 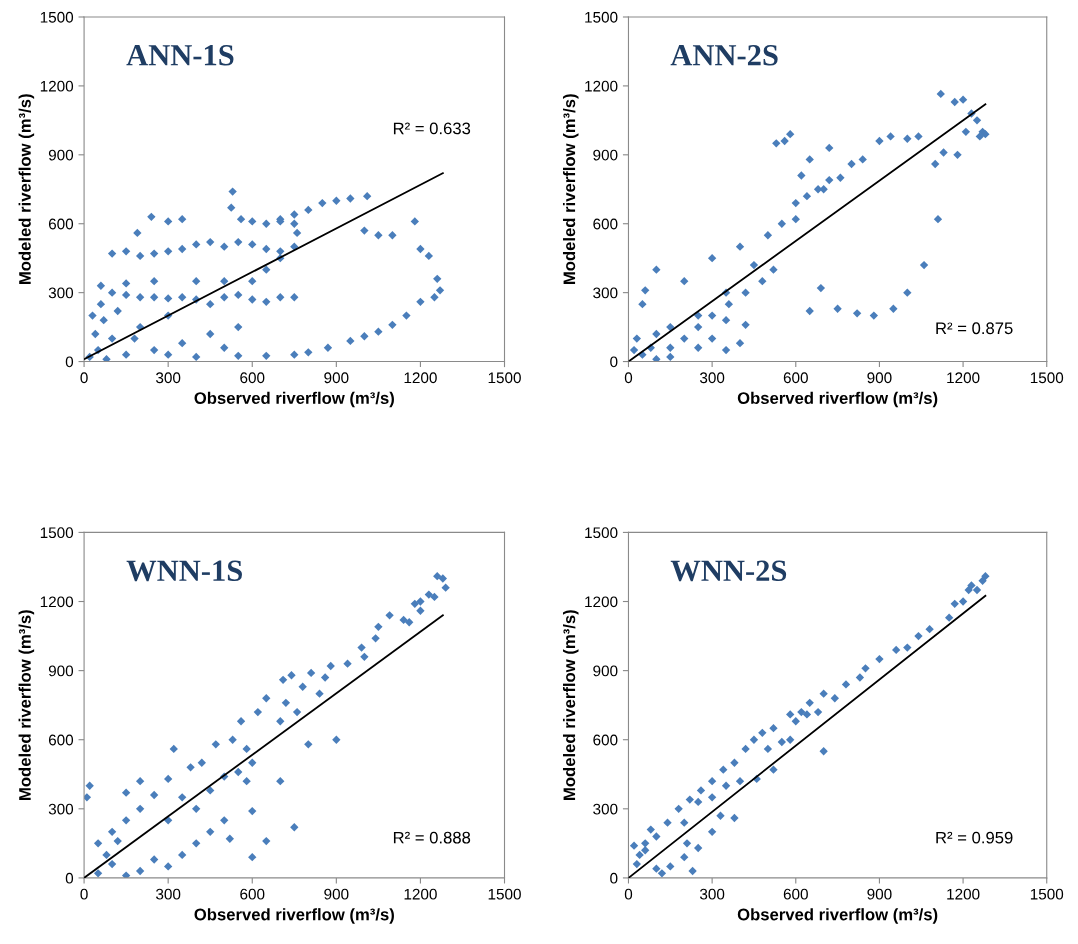 What do you see at coordinates (974, 837) in the screenshot?
I see `annotation: R² = 0.959` at bounding box center [974, 837].